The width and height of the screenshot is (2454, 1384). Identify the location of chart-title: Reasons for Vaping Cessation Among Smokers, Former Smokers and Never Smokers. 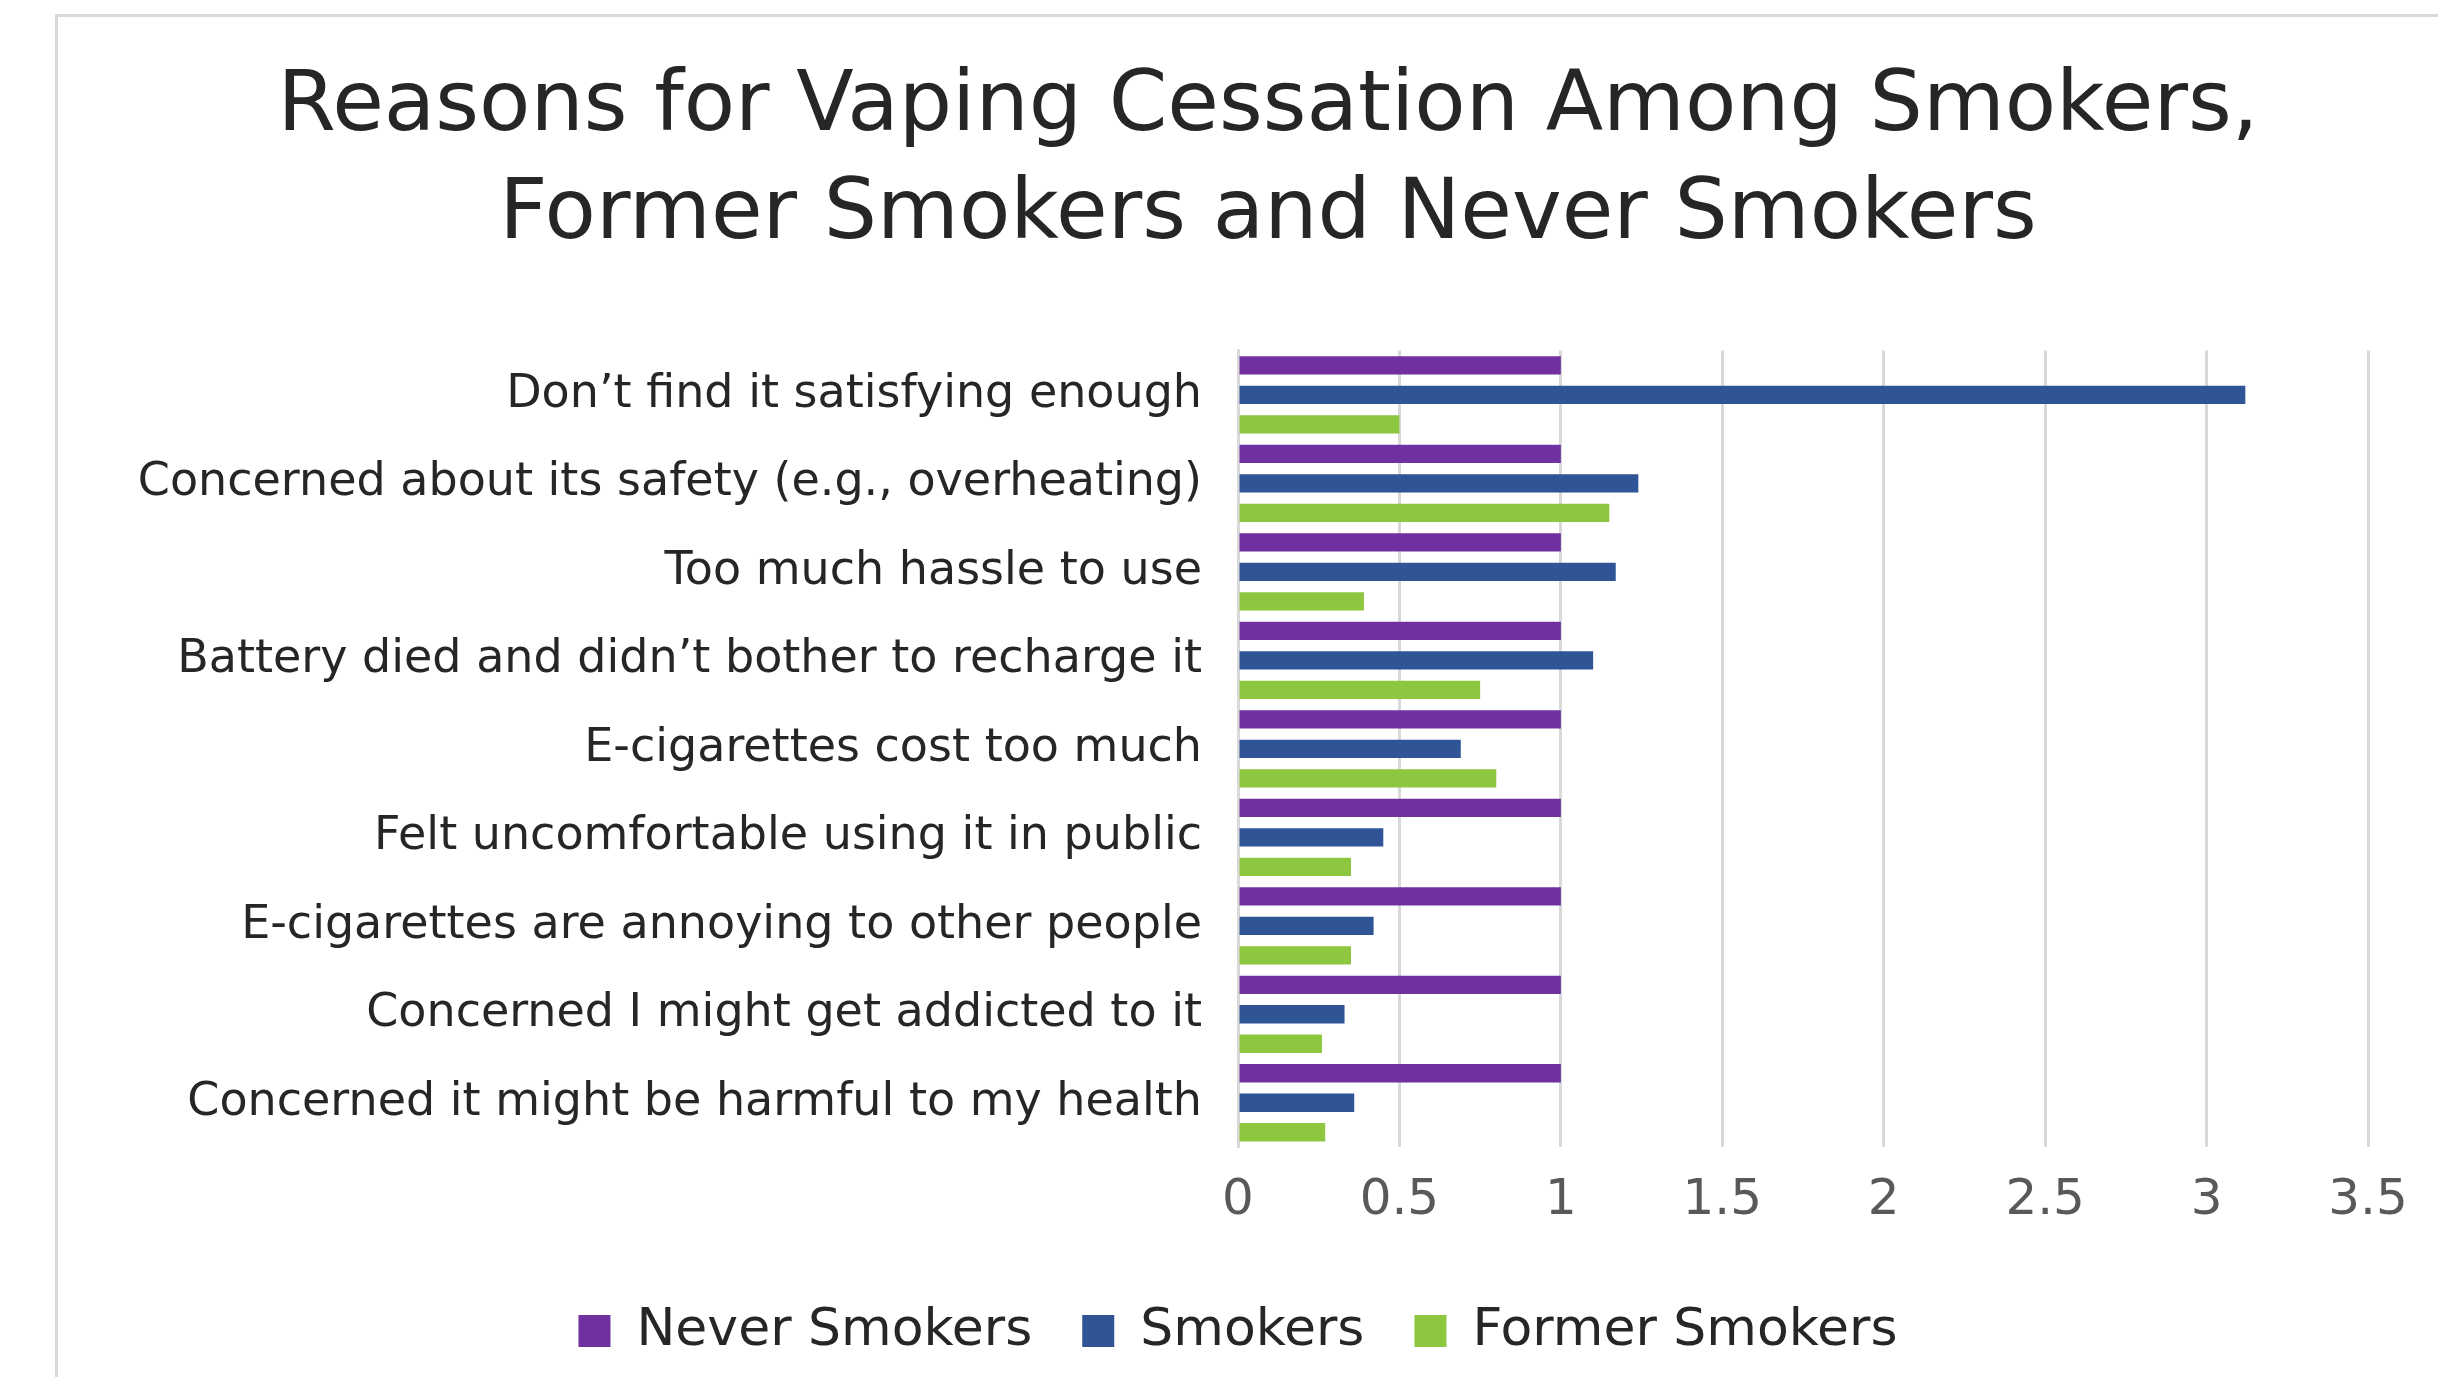
(1268, 155).